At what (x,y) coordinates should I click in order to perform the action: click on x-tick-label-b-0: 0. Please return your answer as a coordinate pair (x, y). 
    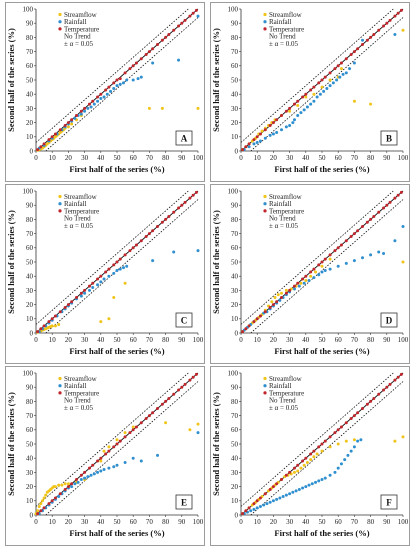
    Looking at the image, I should click on (241, 158).